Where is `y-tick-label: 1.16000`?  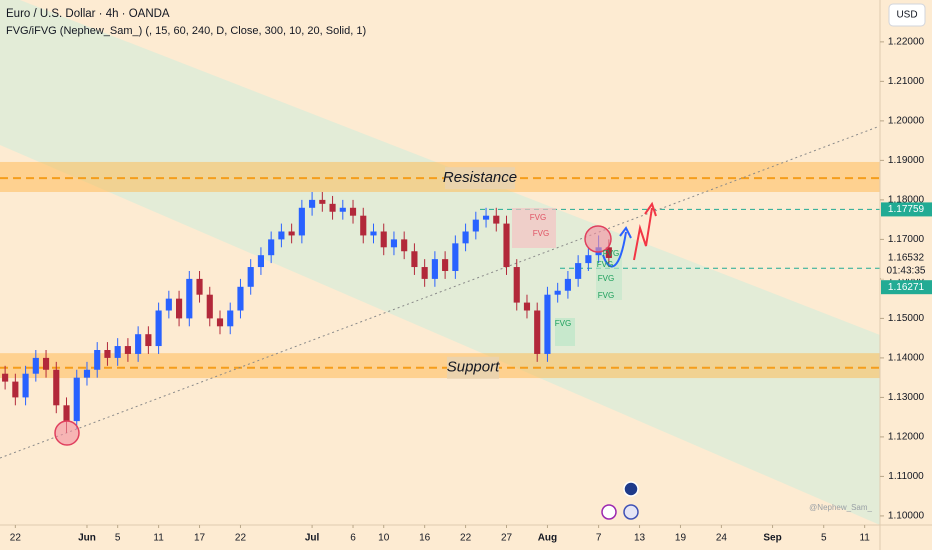
y-tick-label: 1.16000 is located at coordinates (906, 279).